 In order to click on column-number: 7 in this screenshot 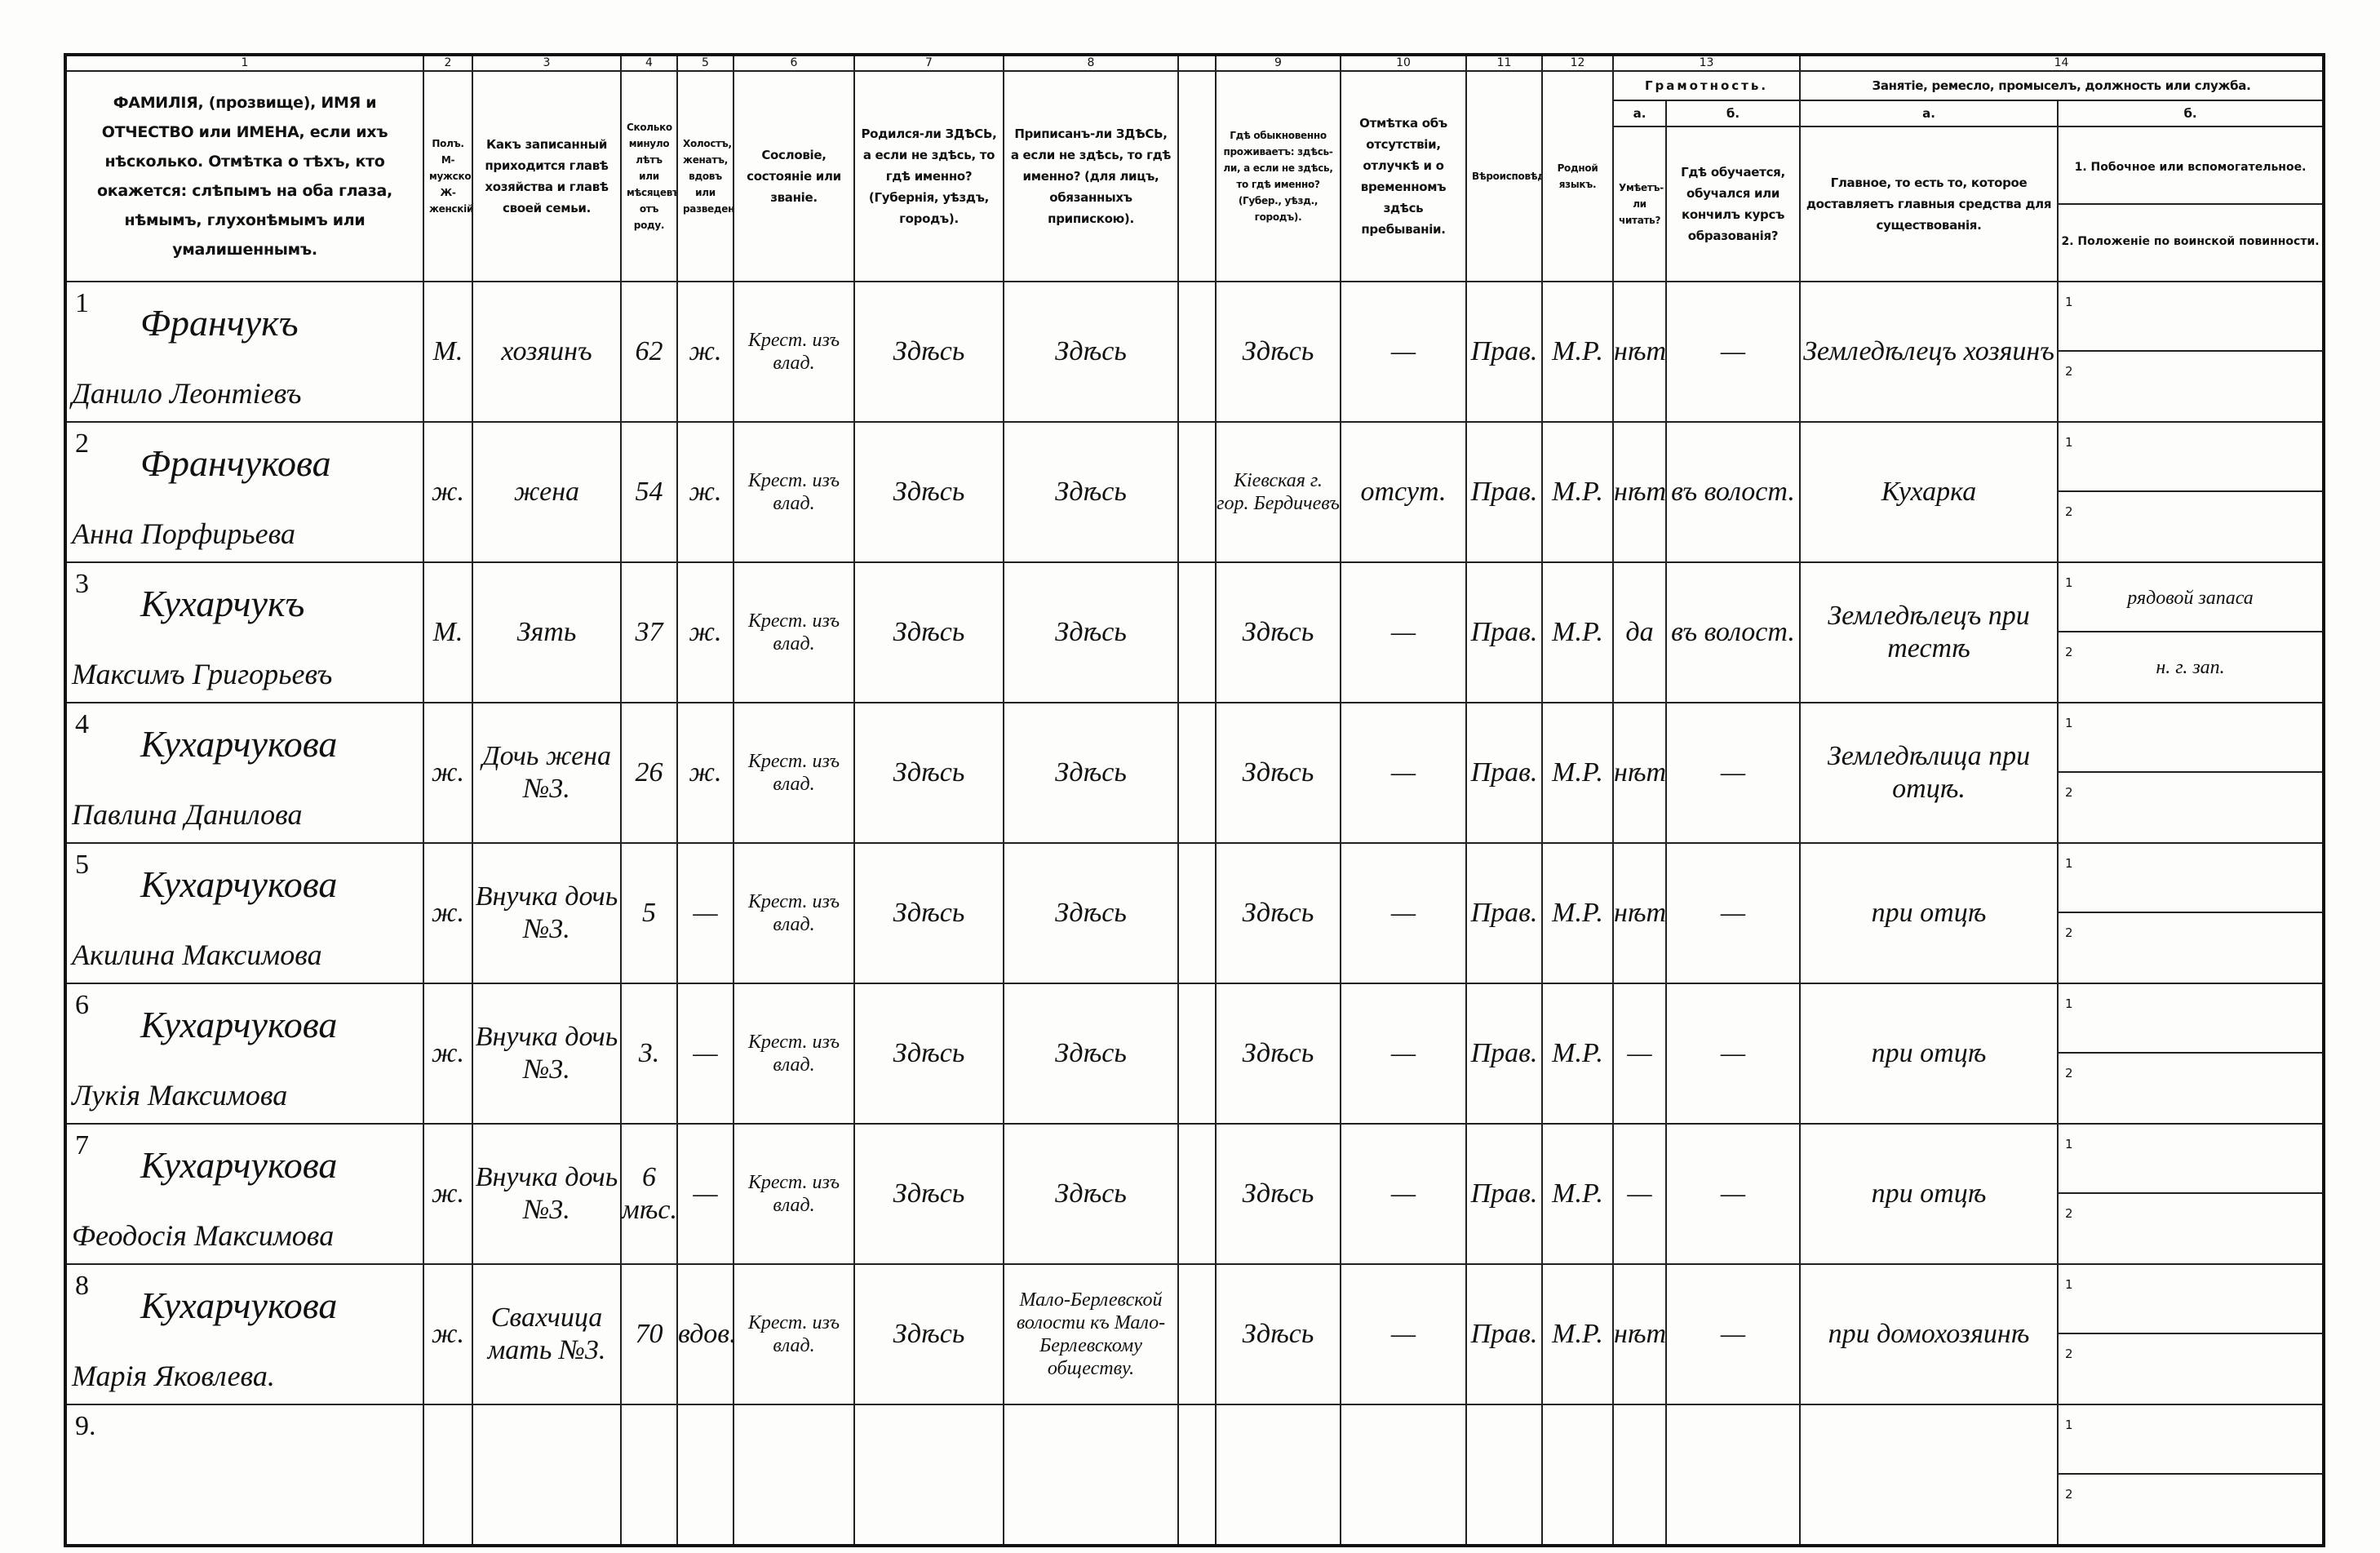, I will do `click(929, 63)`.